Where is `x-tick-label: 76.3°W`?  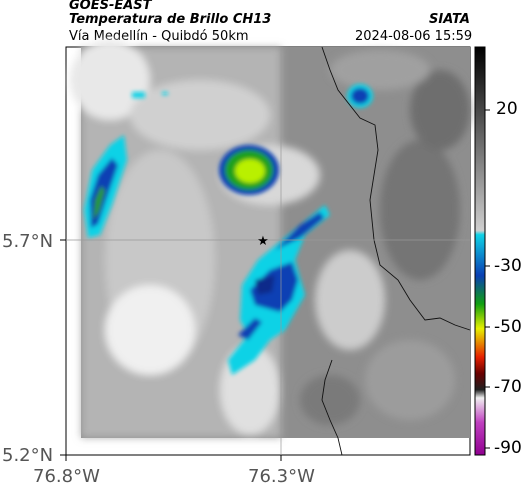
x-tick-label: 76.3°W is located at coordinates (281, 476).